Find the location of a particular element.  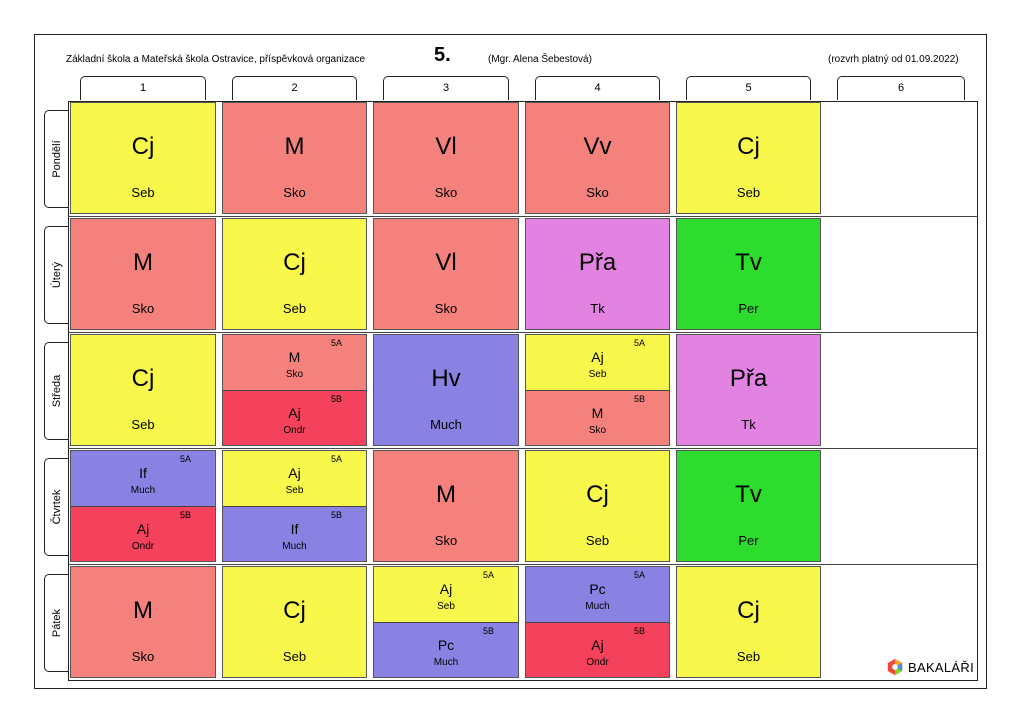

lesson-cell-split: 5A Pc Much 5B Aj Ondr is located at coordinates (597, 622).